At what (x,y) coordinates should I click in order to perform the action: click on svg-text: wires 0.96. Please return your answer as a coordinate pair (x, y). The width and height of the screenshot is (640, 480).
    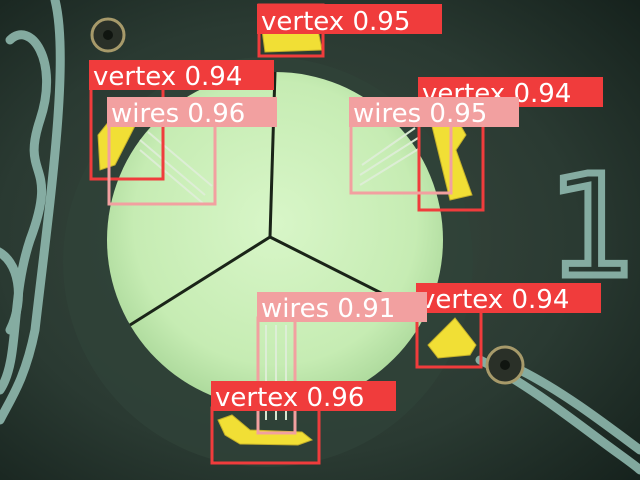
    Looking at the image, I should click on (178, 114).